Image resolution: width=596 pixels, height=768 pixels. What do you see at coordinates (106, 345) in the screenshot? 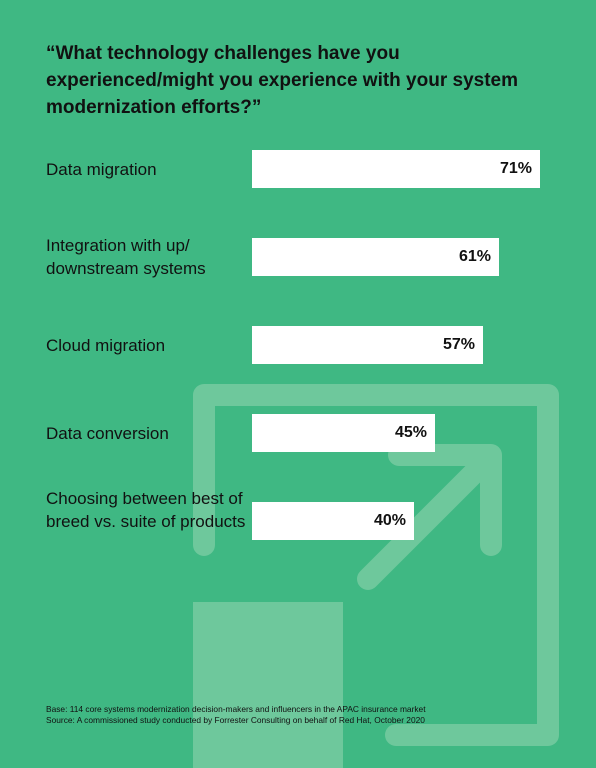
I see `category-label: Cloud migration` at bounding box center [106, 345].